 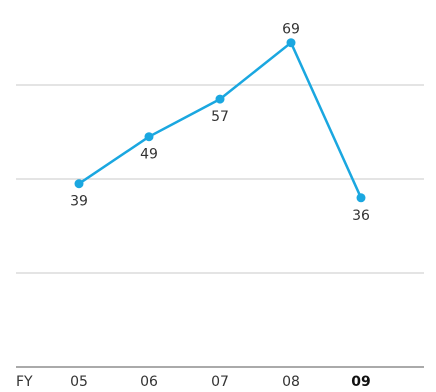 I want to click on x-tick-label: 08, so click(x=291, y=382).